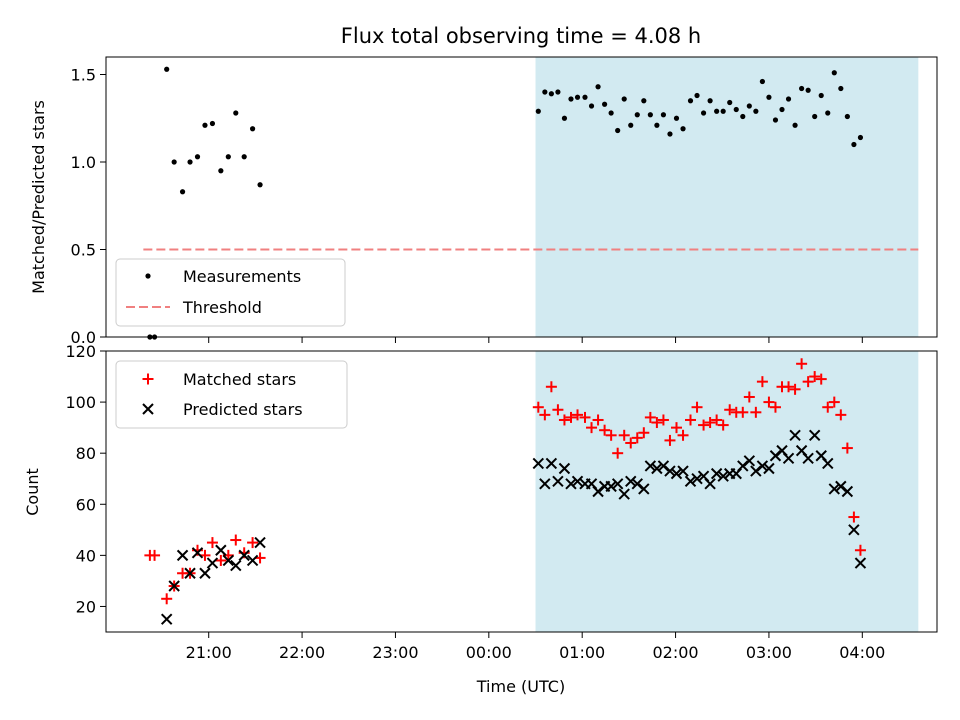 Image resolution: width=960 pixels, height=720 pixels. I want to click on legend-threshold-label: Threshold, so click(222, 307).